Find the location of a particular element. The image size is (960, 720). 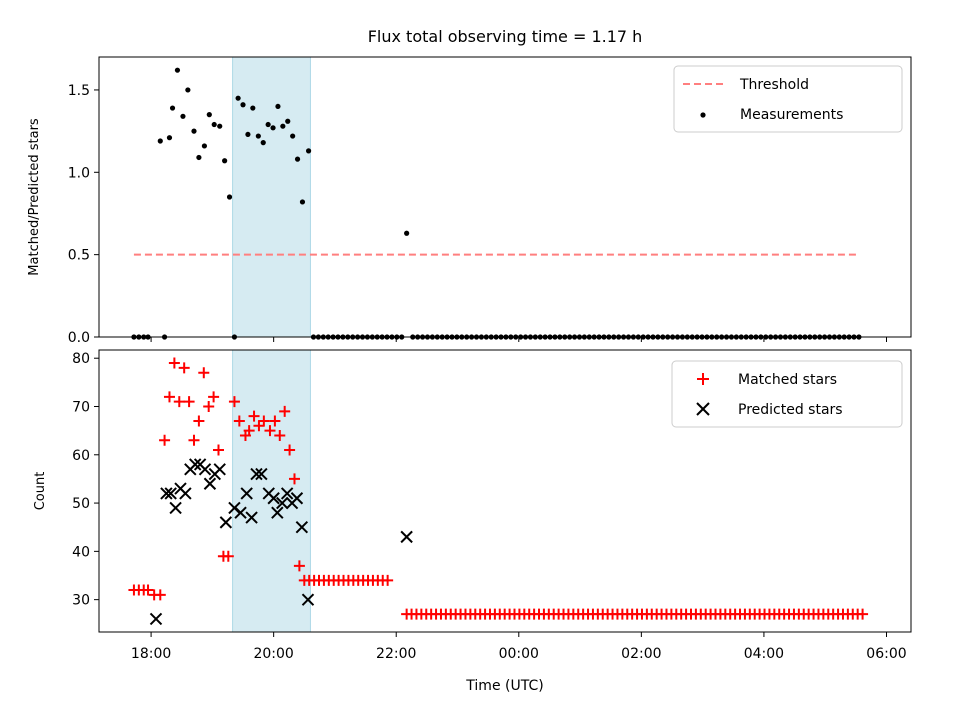

bottom-y-axis-label: Count is located at coordinates (40, 491).